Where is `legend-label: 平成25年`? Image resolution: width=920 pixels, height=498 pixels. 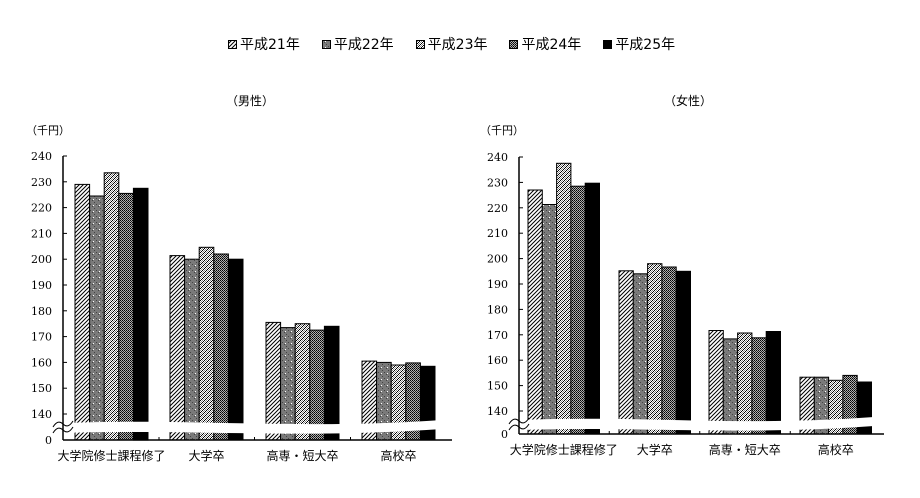
legend-label: 平成25年 is located at coordinates (645, 45).